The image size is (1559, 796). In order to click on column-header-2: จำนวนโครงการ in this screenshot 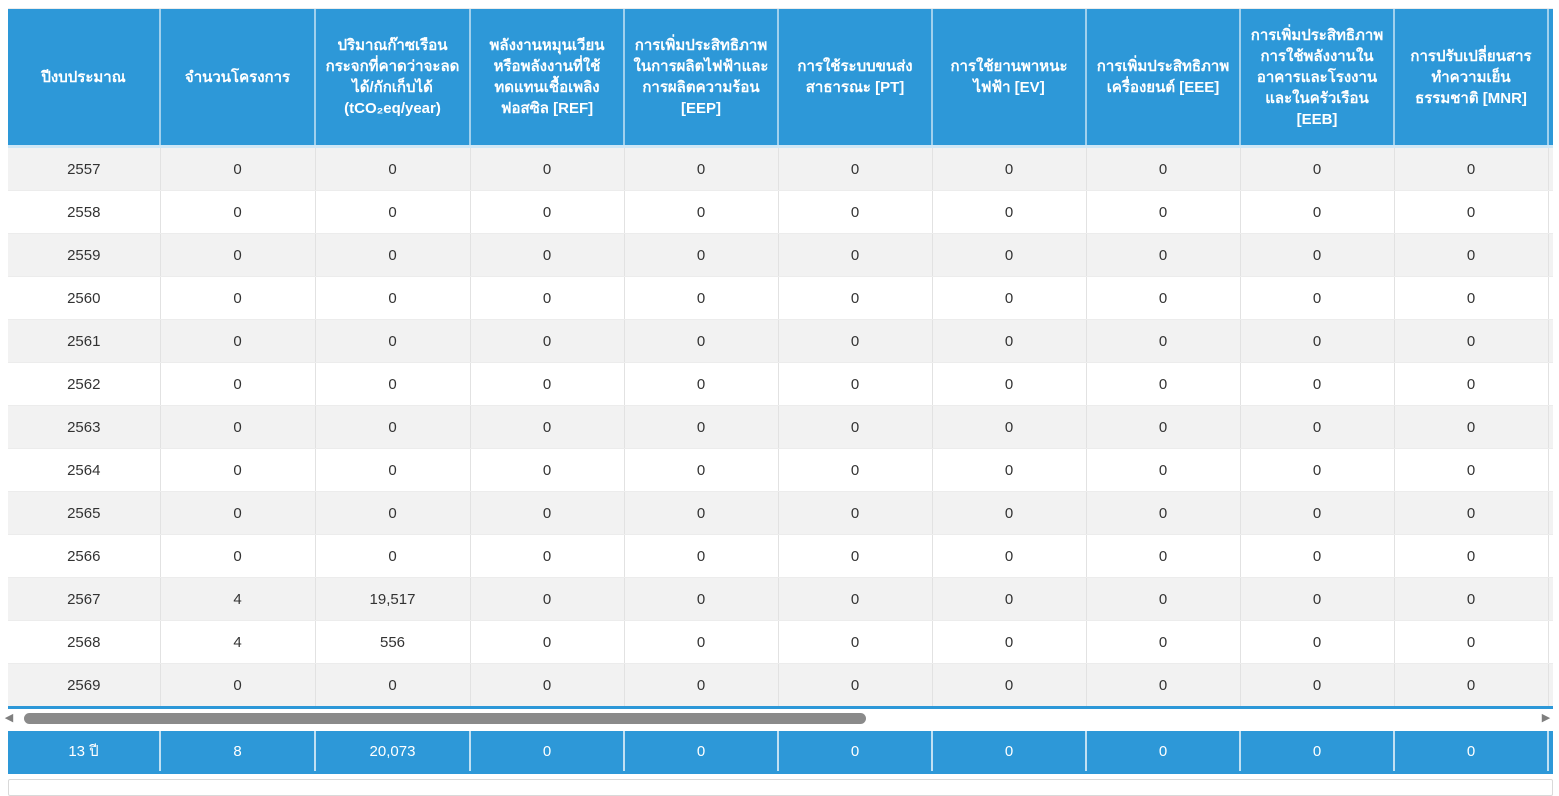, I will do `click(238, 78)`.